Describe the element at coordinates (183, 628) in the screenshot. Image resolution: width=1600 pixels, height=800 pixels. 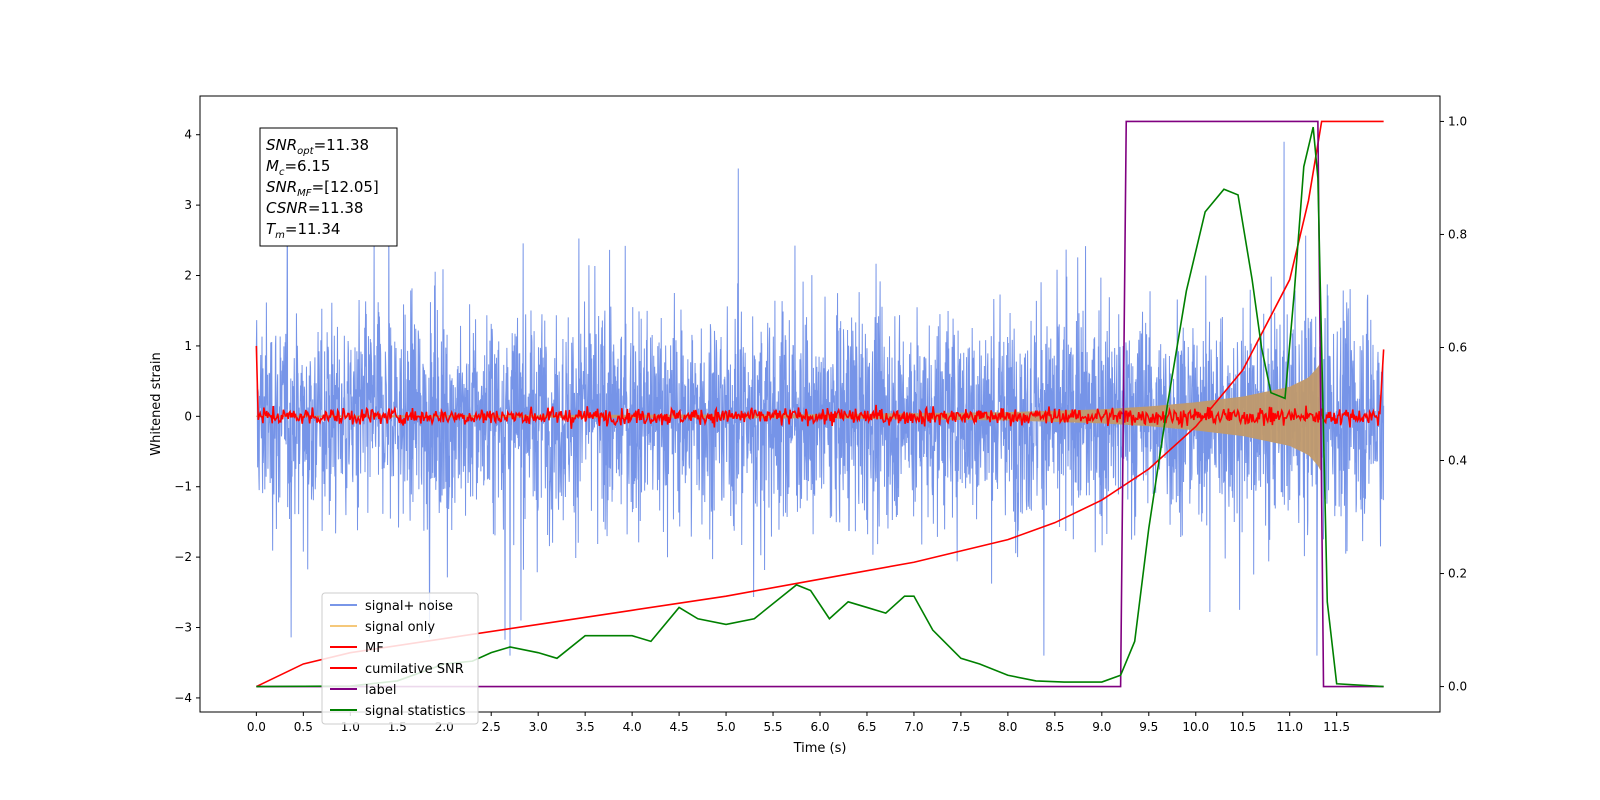
I see `y-tick-label: −3` at that location.